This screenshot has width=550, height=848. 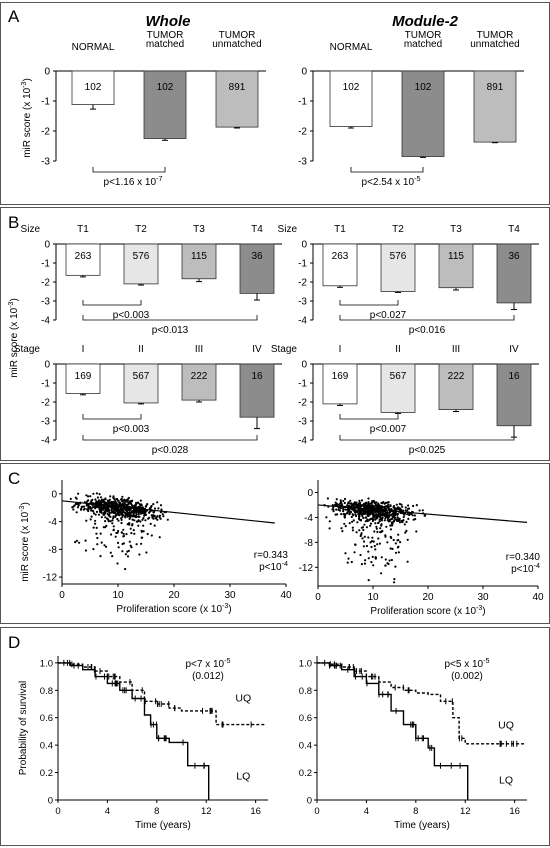 I want to click on D-module2-p-value: p<5 x 10-5, so click(x=466, y=663).